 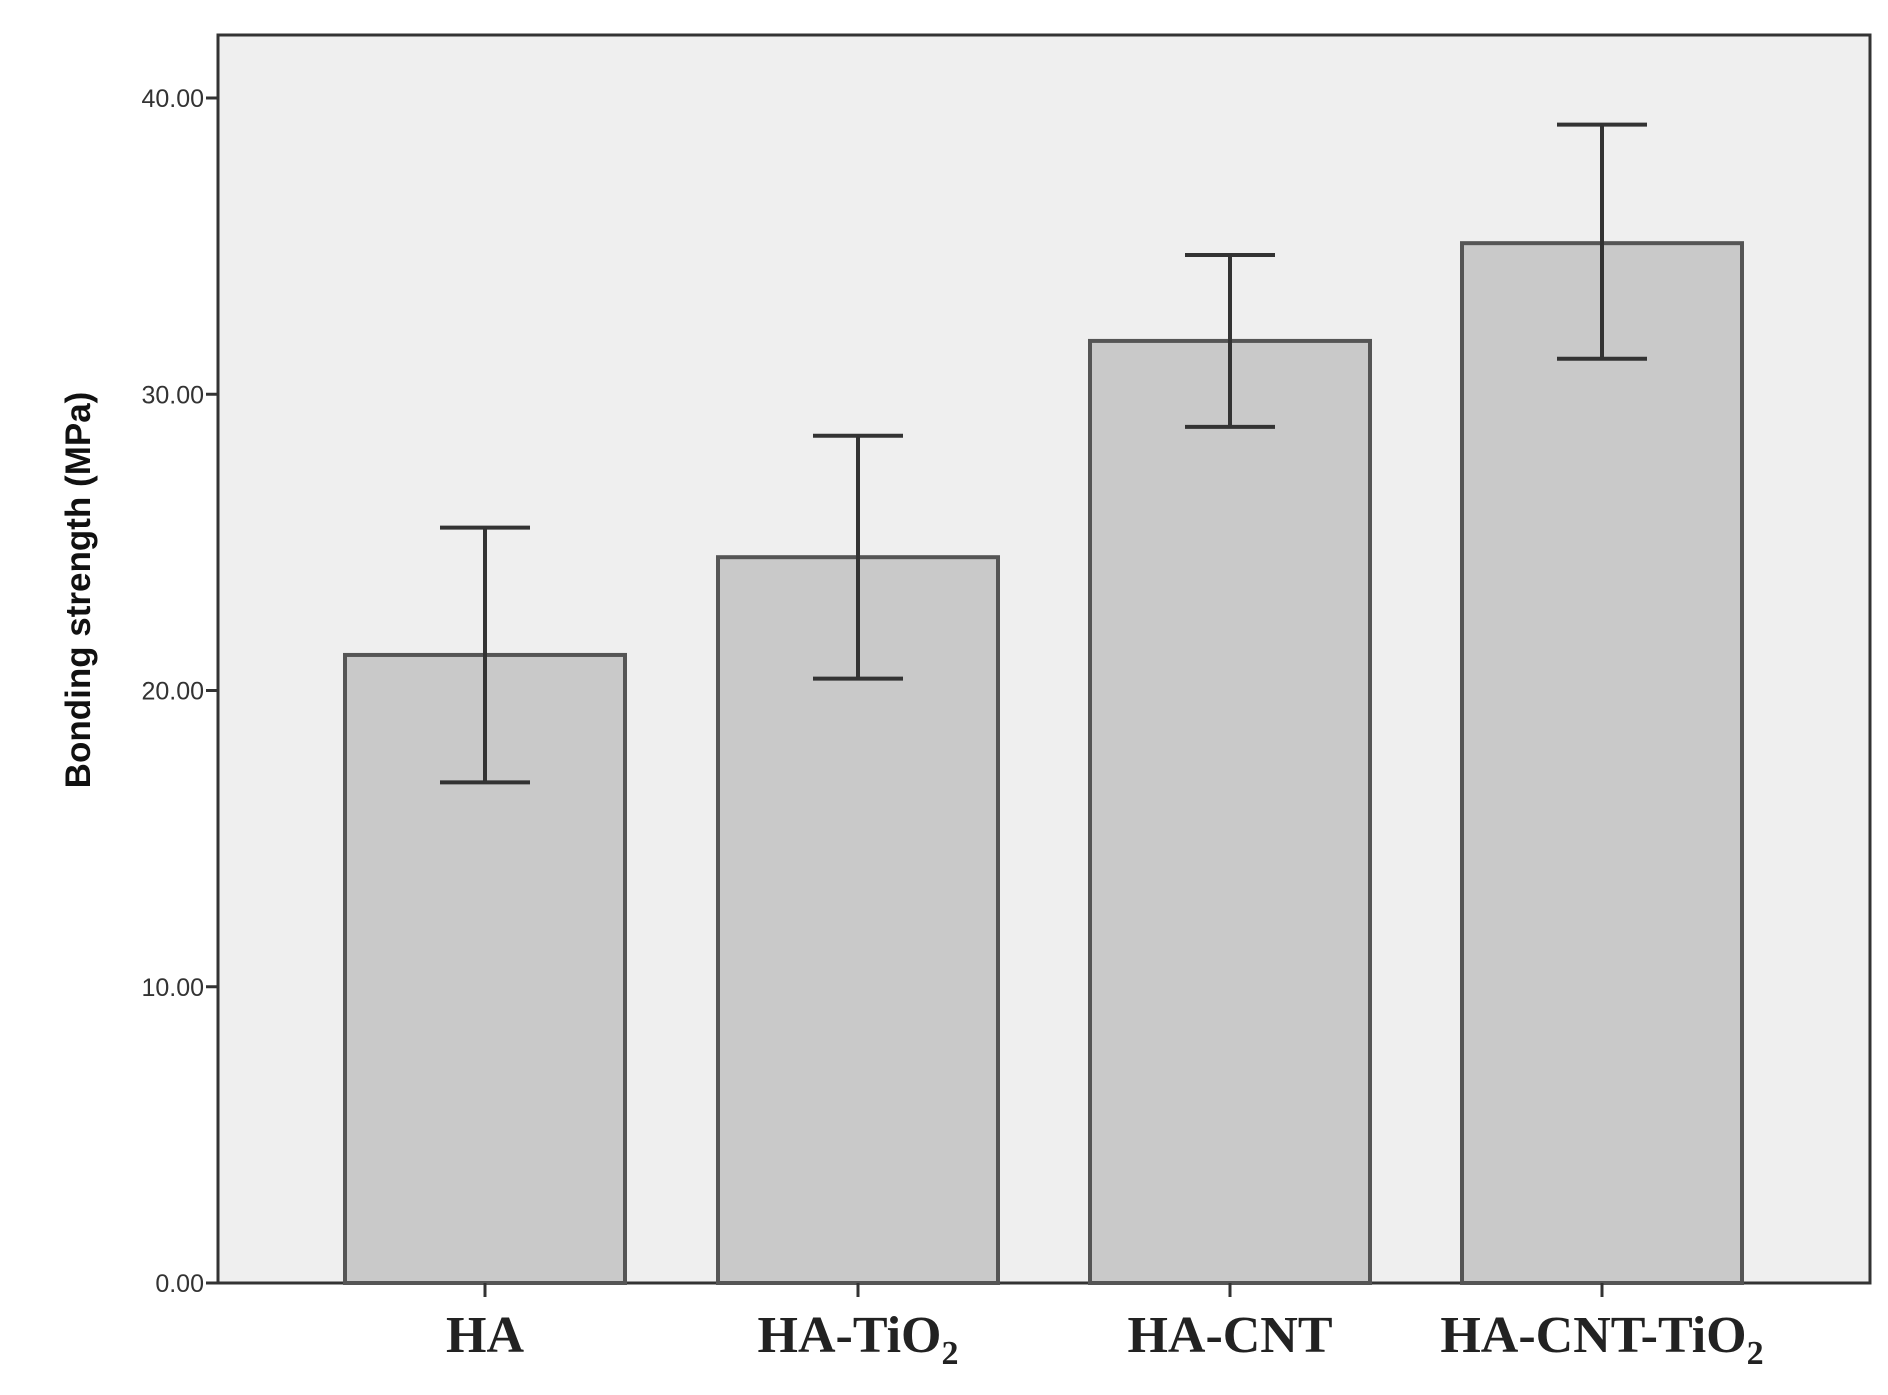 I want to click on x-tick-label: HA-CNT, so click(x=1229, y=1335).